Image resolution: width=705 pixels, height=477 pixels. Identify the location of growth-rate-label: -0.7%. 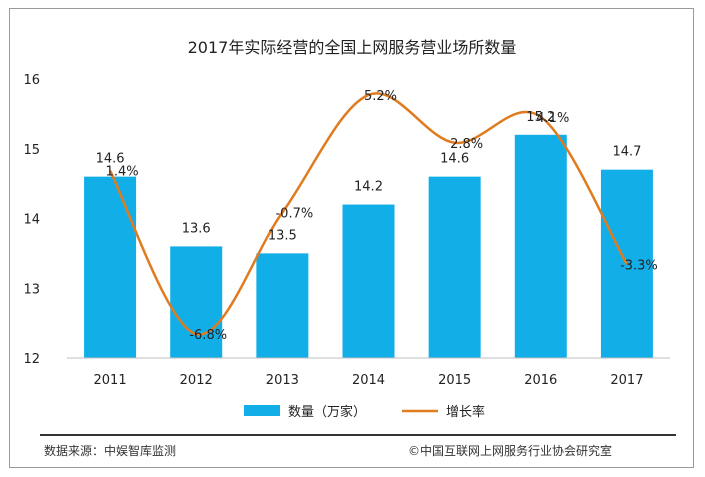
(294, 214).